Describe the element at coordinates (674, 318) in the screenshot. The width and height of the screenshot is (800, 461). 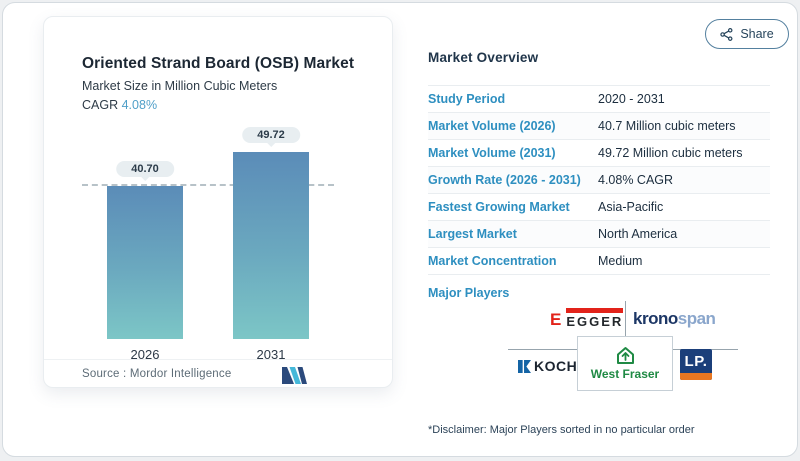
I see `kronospan-logo: kronospan` at that location.